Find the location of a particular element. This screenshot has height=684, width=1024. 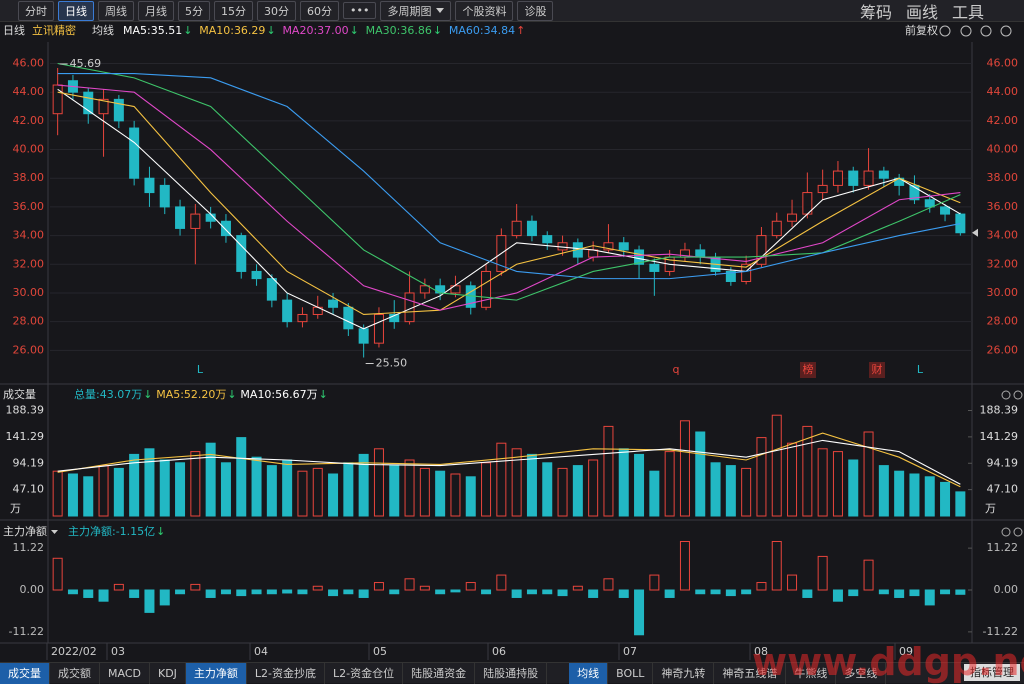

last-price-pointer is located at coordinates (975, 232).